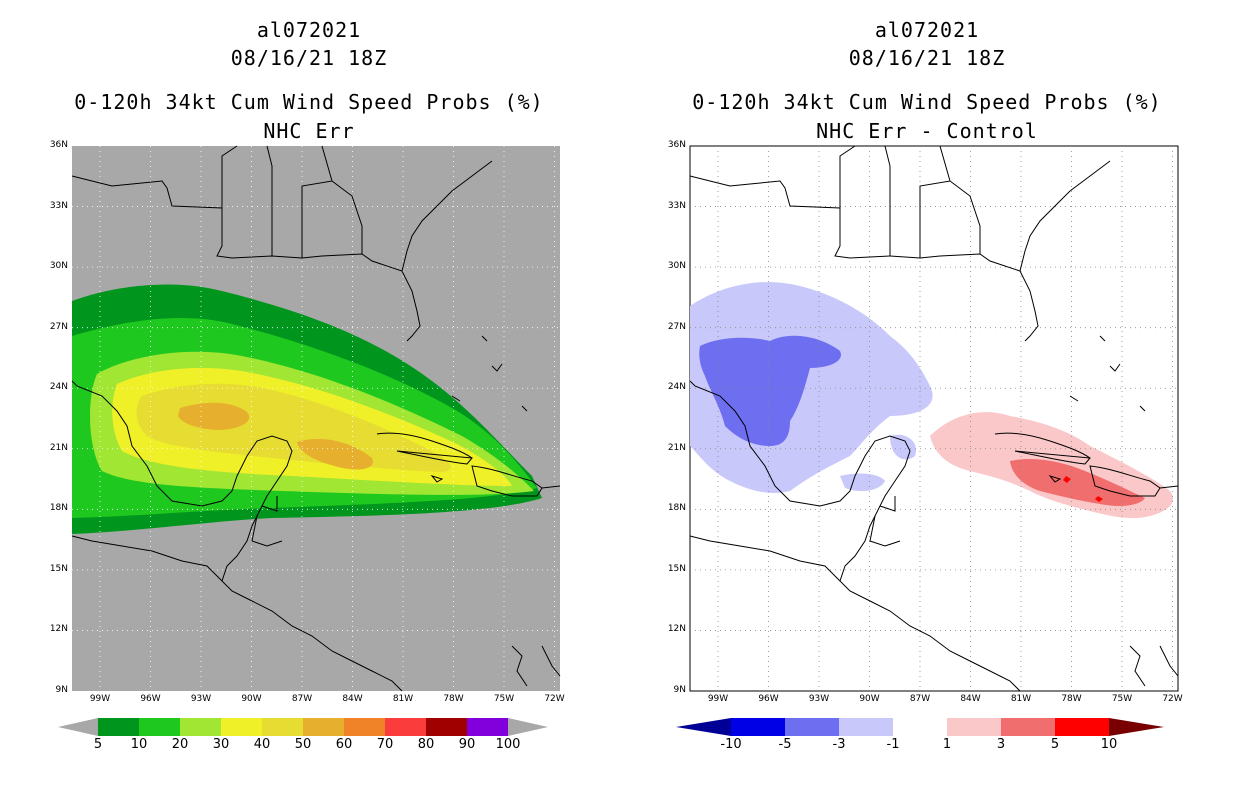 Image resolution: width=1236 pixels, height=800 pixels. What do you see at coordinates (309, 58) in the screenshot?
I see `left-datetime: 08/16/21 18Z` at bounding box center [309, 58].